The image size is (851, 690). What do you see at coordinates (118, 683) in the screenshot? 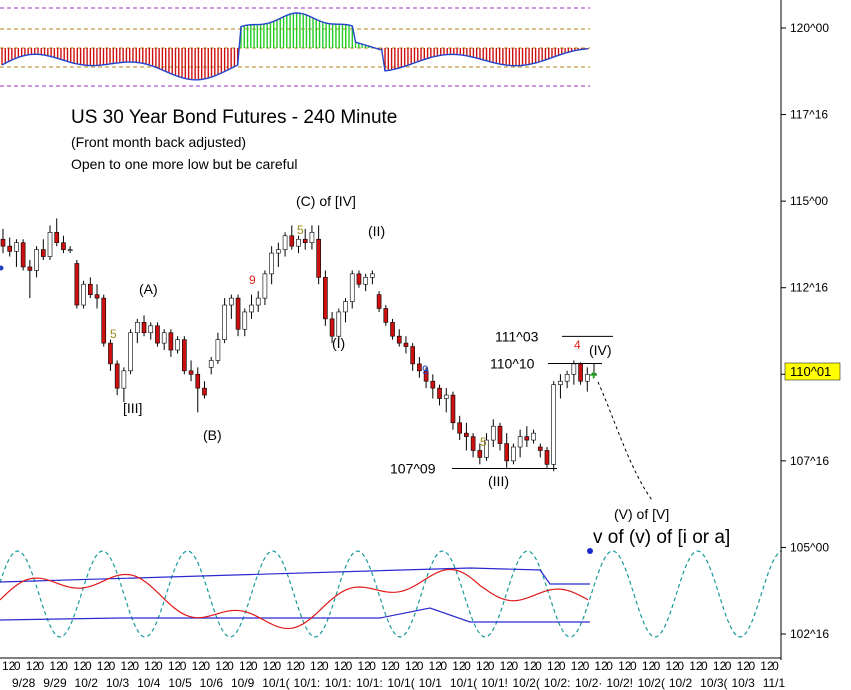
I see `x-date-label: 10/3` at bounding box center [118, 683].